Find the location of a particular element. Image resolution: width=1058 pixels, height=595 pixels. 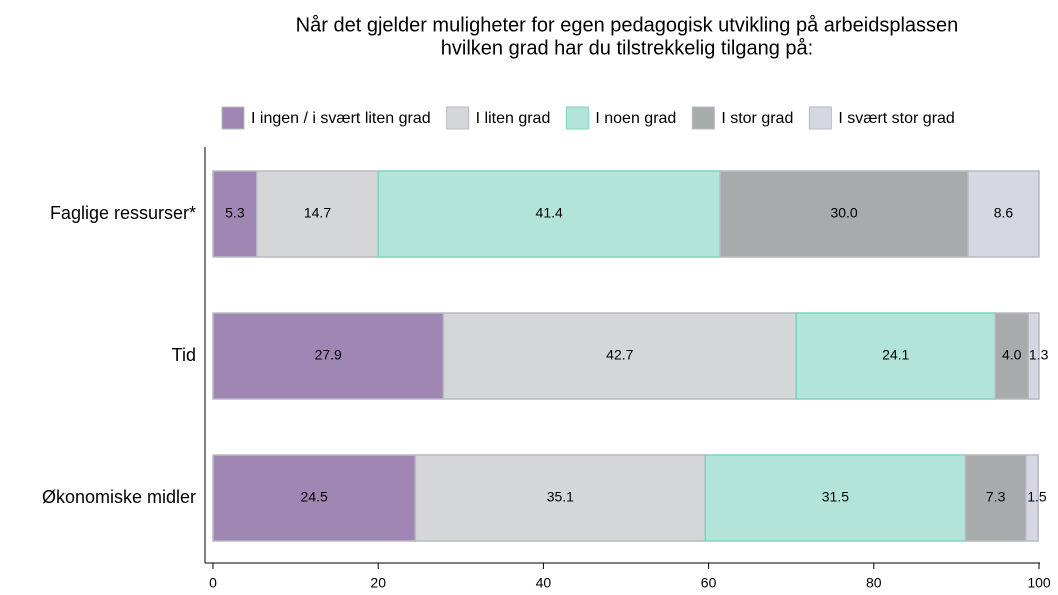

legend-label: I svært stor grad is located at coordinates (896, 118).